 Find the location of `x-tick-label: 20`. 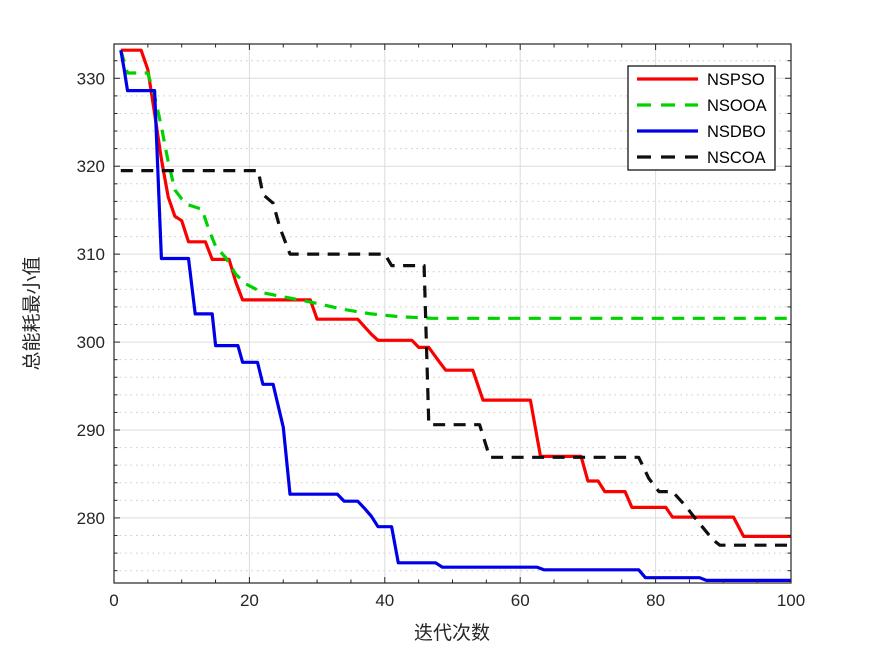

x-tick-label: 20 is located at coordinates (249, 600).